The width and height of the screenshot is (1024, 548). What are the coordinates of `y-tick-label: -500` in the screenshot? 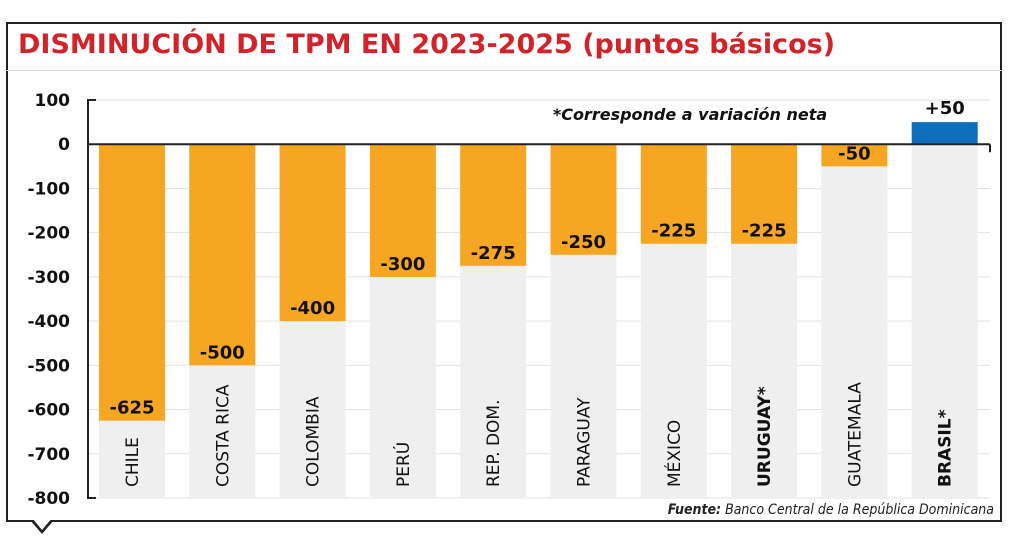 It's located at (48, 366).